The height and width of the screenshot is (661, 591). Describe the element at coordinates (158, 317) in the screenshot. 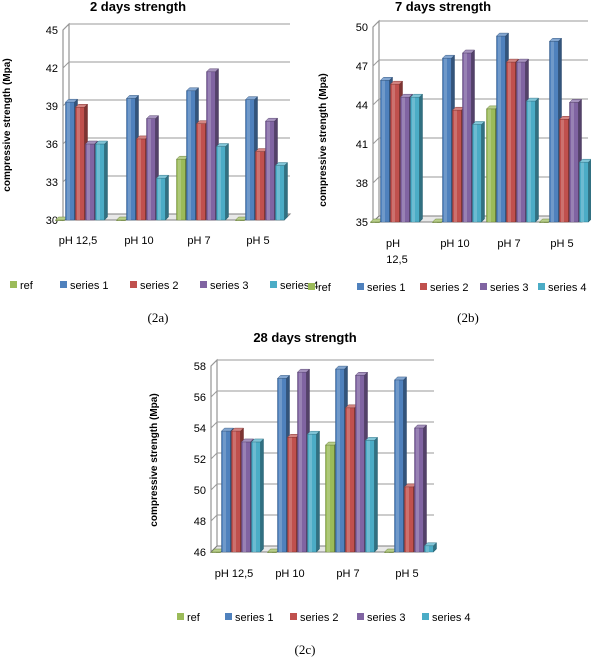

I see `figure-caption: (2a)` at that location.